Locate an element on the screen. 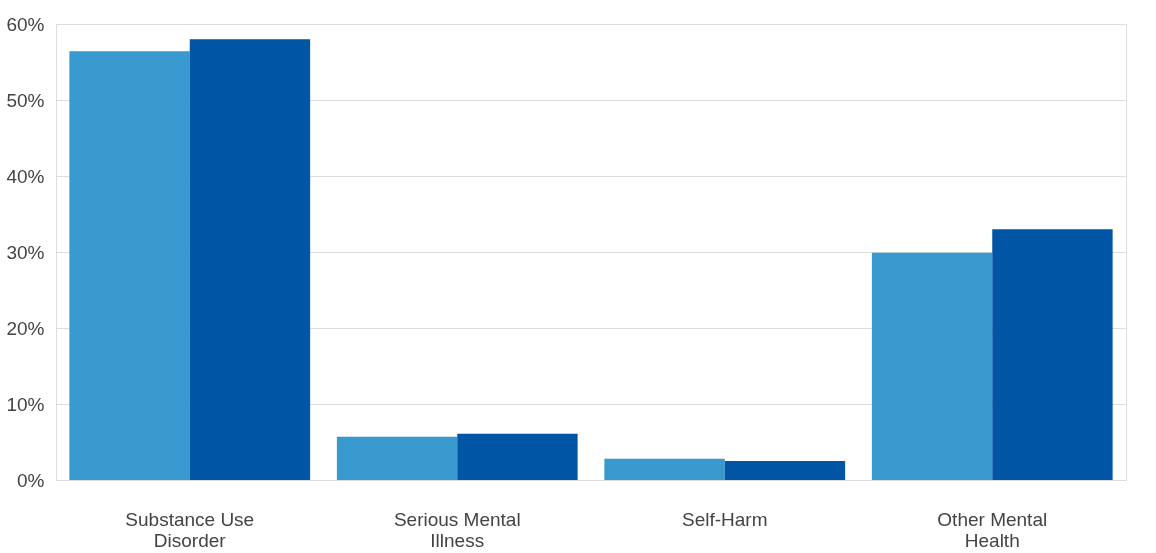 This screenshot has height=553, width=1156. x-tick-label: Other Mental Health is located at coordinates (992, 529).